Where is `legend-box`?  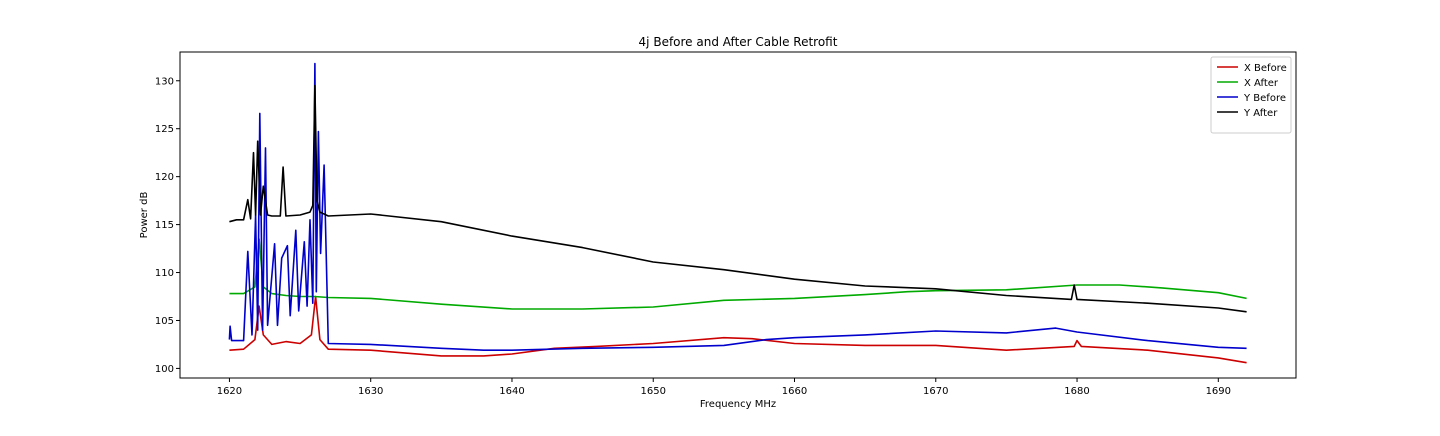
legend-box is located at coordinates (1251, 95).